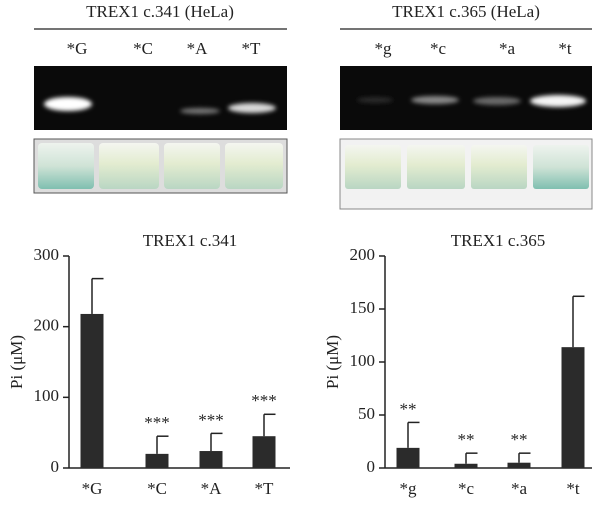  What do you see at coordinates (265, 488) in the screenshot?
I see `x-tick-label: *T` at bounding box center [265, 488].